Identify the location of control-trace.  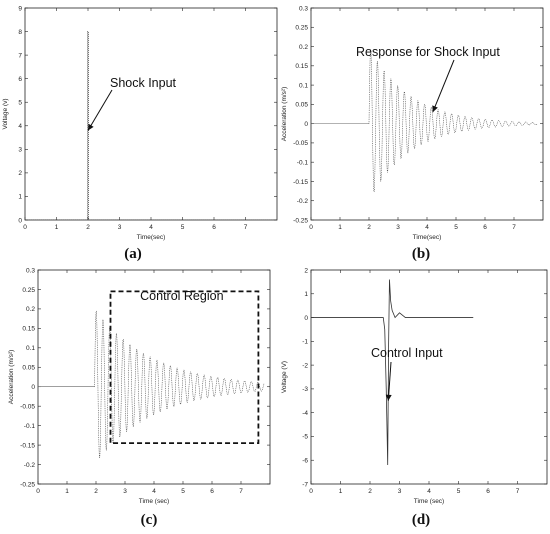
(392, 372).